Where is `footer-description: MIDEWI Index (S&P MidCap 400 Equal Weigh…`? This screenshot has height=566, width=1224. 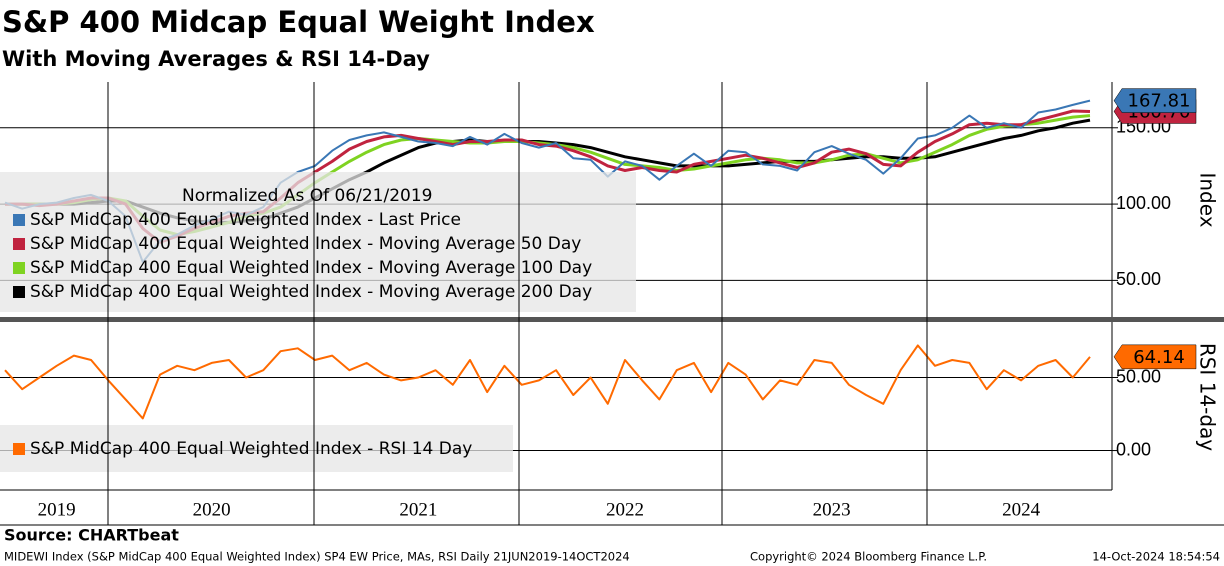 footer-description: MIDEWI Index (S&P MidCap 400 Equal Weigh… is located at coordinates (317, 557).